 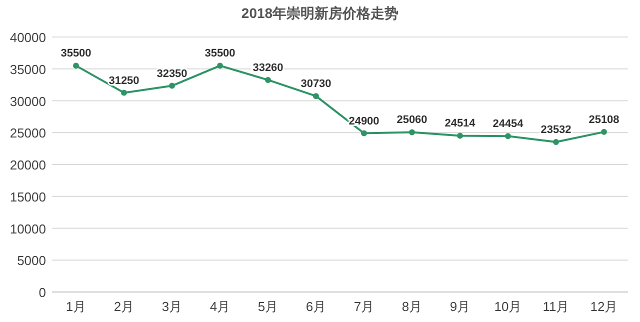 What do you see at coordinates (508, 306) in the screenshot?
I see `x-tick-label: 10月` at bounding box center [508, 306].